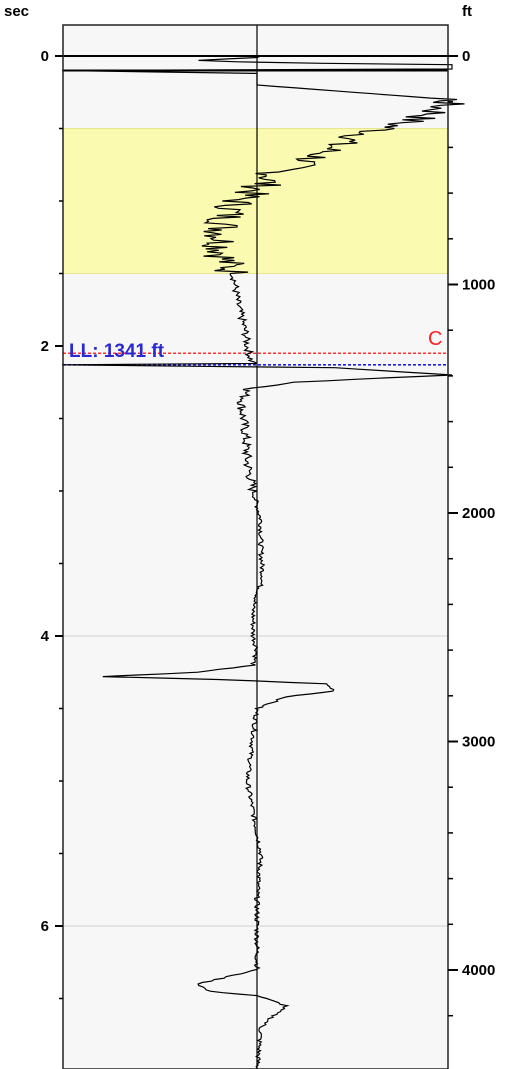 Image resolution: width=511 pixels, height=1069 pixels. I want to click on right-tick-label: 3000, so click(478, 742).